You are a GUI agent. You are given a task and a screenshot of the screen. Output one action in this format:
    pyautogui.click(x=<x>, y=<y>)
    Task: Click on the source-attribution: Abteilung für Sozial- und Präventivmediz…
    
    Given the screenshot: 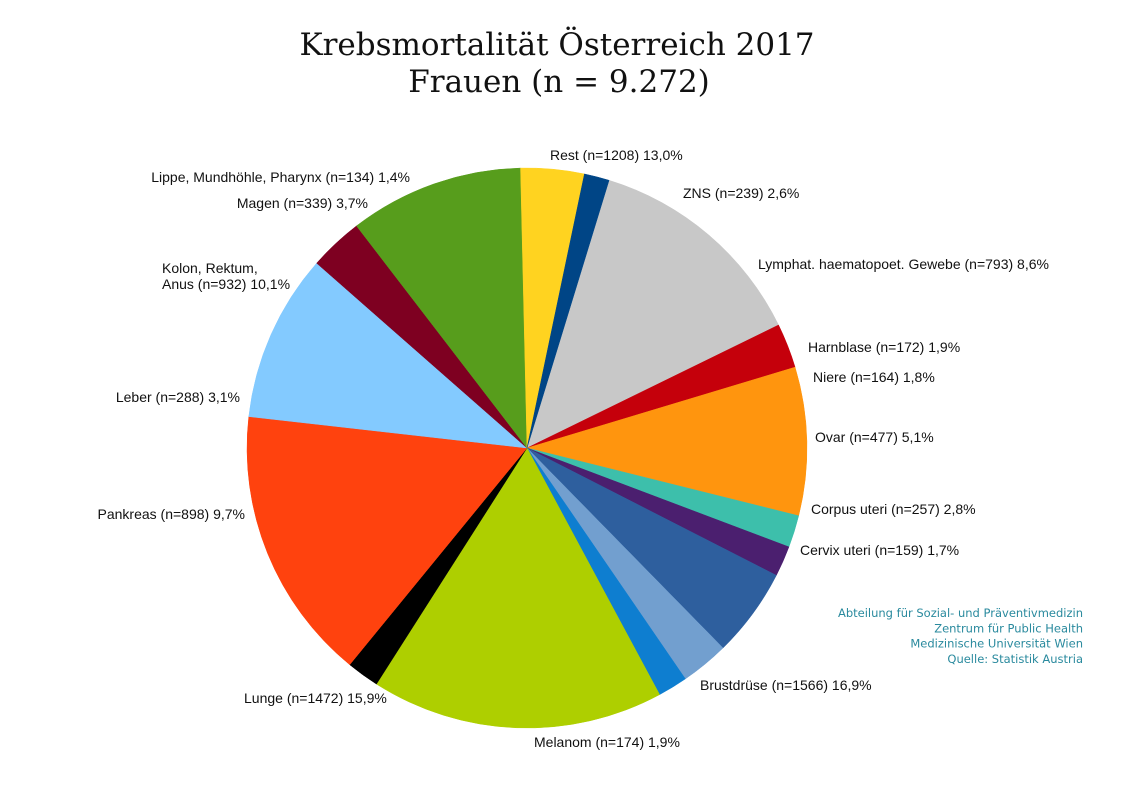 What is the action you would take?
    pyautogui.click(x=960, y=636)
    